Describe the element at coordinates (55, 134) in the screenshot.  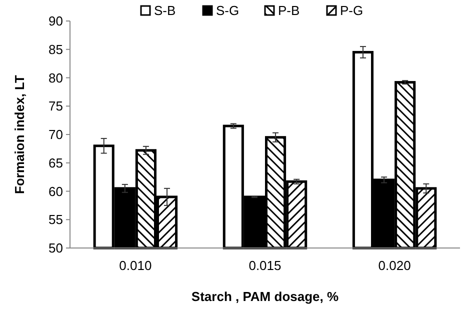
I see `y-tick-label: 70` at that location.